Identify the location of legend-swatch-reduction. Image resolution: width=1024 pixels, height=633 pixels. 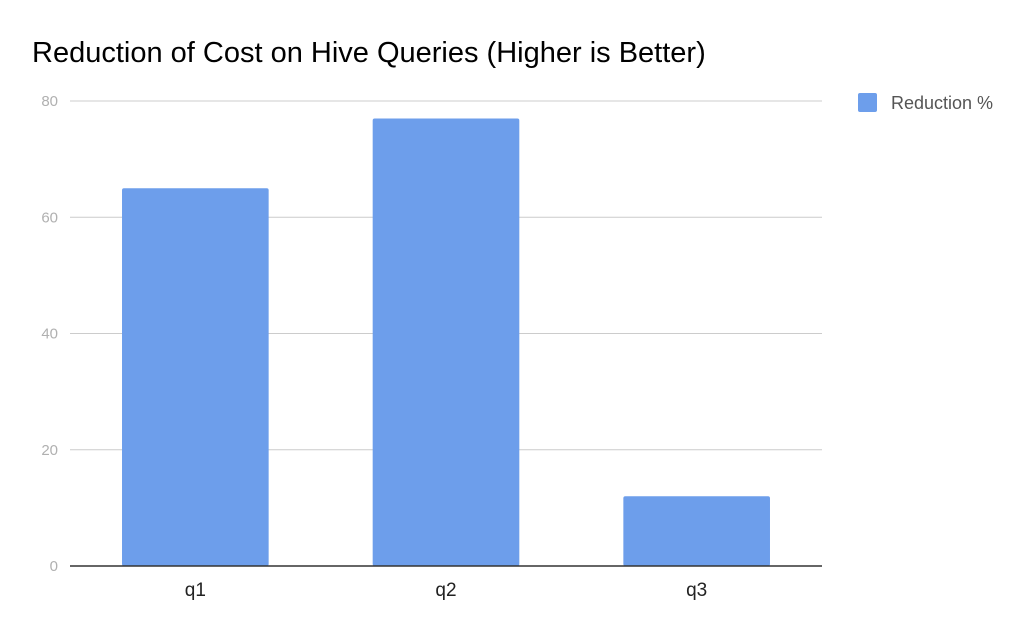
(867, 102).